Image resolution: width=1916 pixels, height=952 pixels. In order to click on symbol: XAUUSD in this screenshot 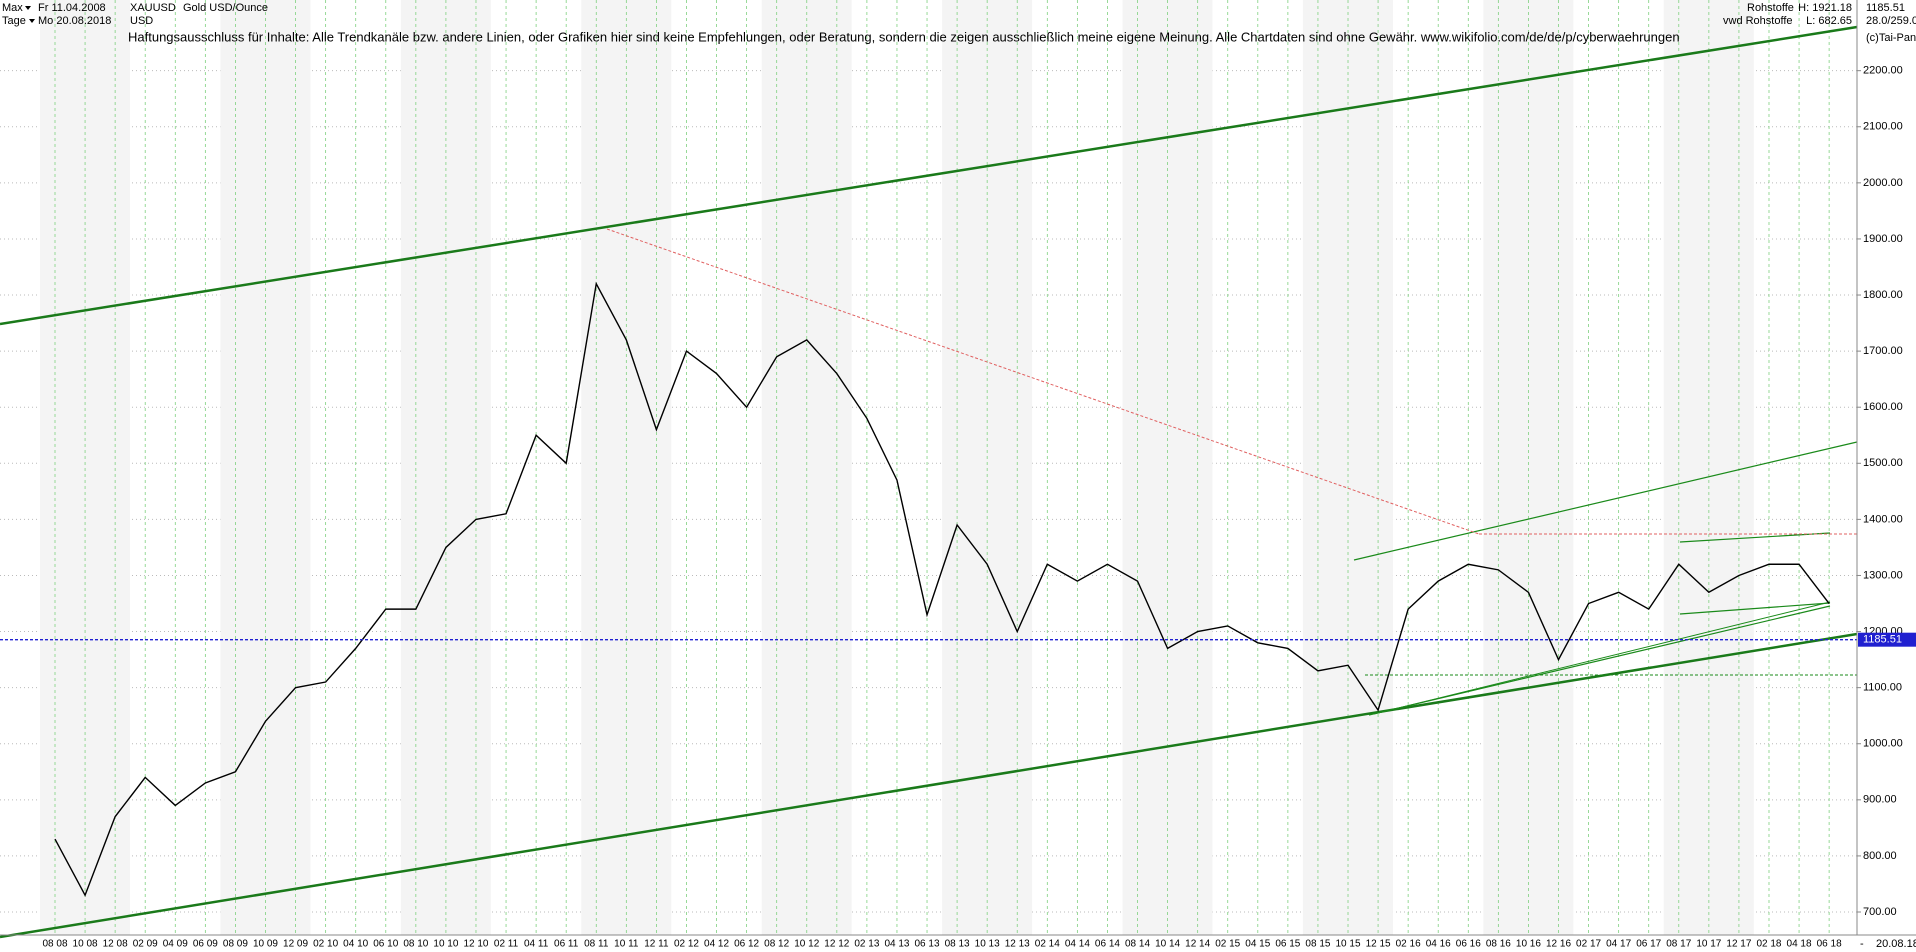, I will do `click(153, 8)`.